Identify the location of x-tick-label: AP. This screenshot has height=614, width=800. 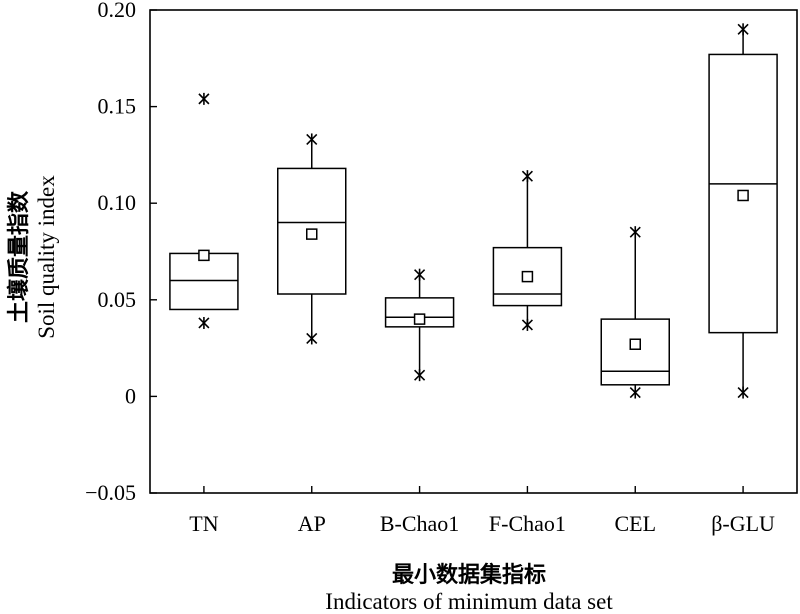
(312, 523).